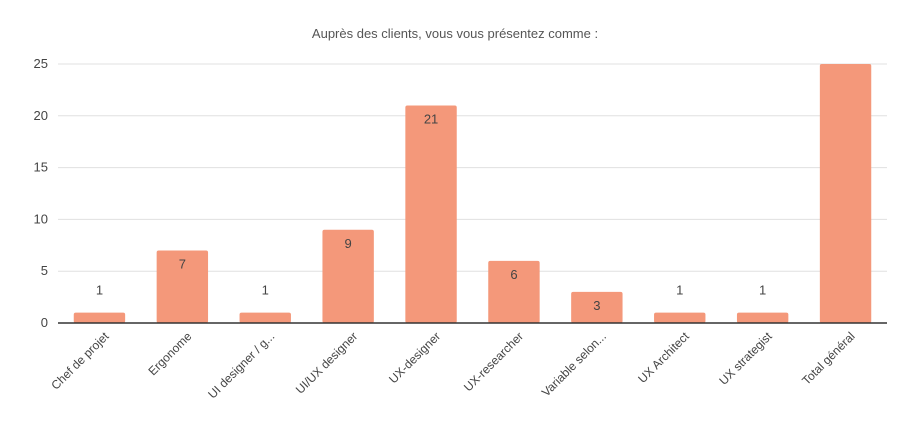 The height and width of the screenshot is (438, 900). Describe the element at coordinates (41, 218) in the screenshot. I see `y-tick-label: 10` at that location.